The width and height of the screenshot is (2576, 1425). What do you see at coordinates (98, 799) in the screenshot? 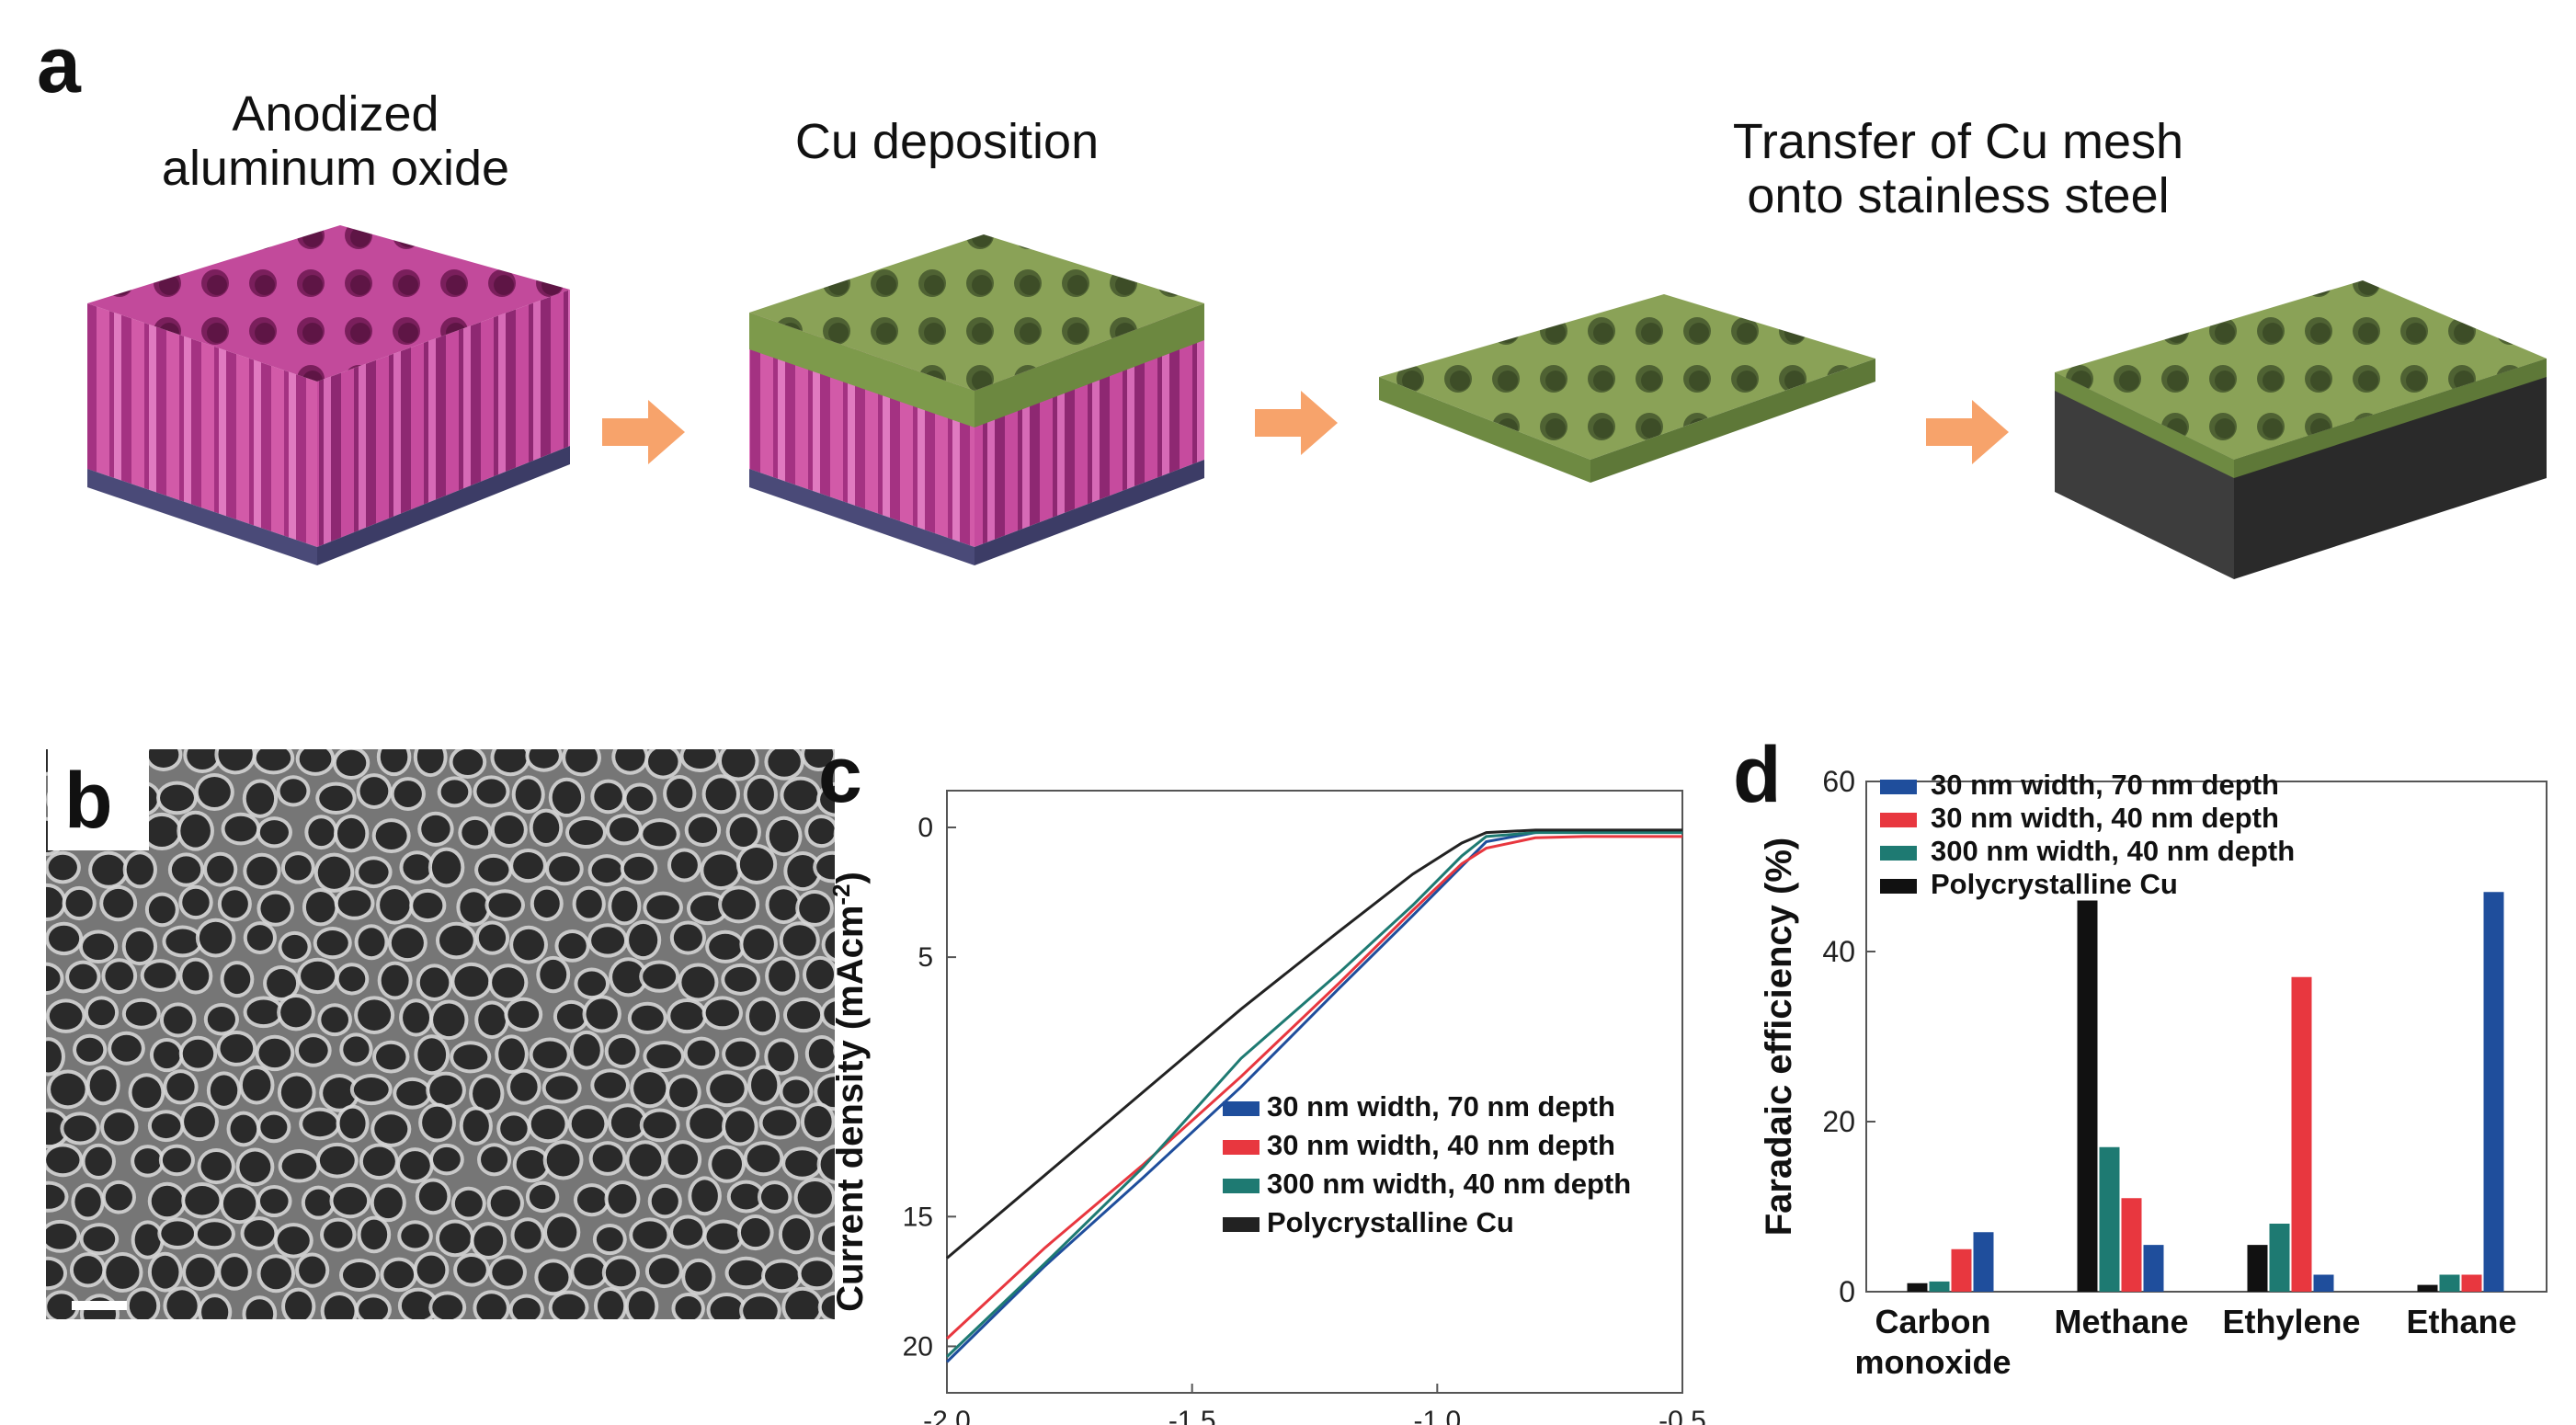
I see `panel-label-b-box` at bounding box center [98, 799].